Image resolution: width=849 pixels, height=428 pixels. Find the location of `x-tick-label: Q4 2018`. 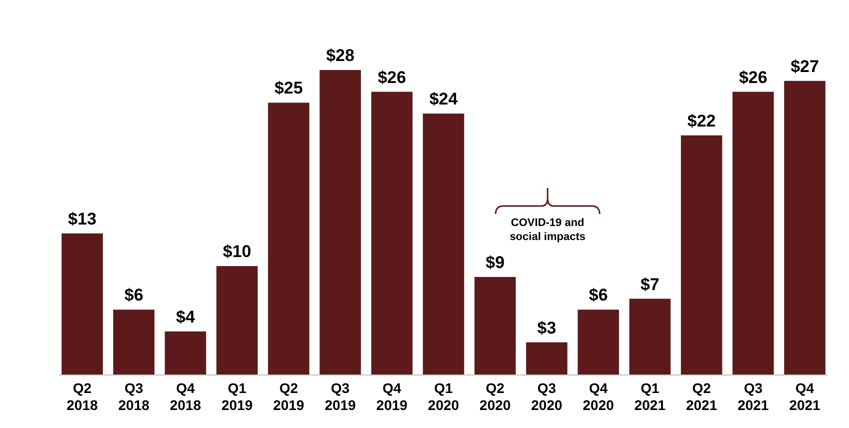

x-tick-label: Q4 2018 is located at coordinates (186, 396).